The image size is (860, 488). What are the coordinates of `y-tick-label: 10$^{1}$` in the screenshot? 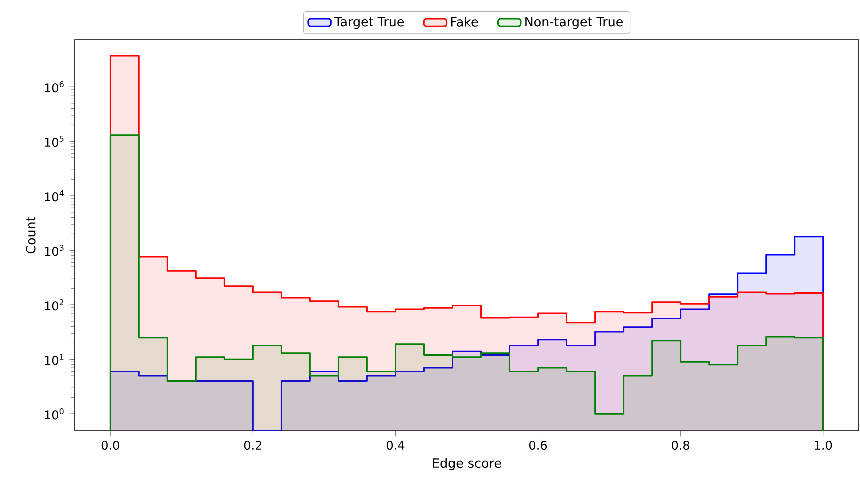 It's located at (54, 360).